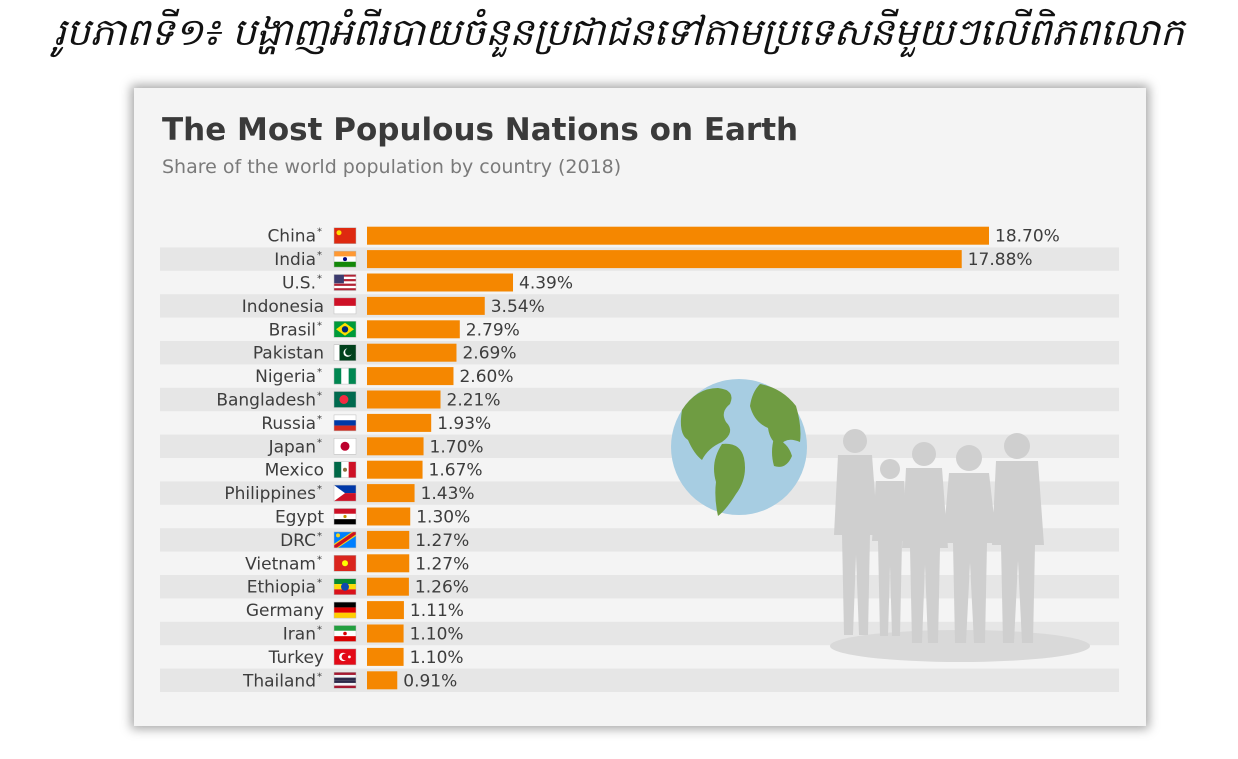  Describe the element at coordinates (395, 469) in the screenshot. I see `bar-mexico` at that location.